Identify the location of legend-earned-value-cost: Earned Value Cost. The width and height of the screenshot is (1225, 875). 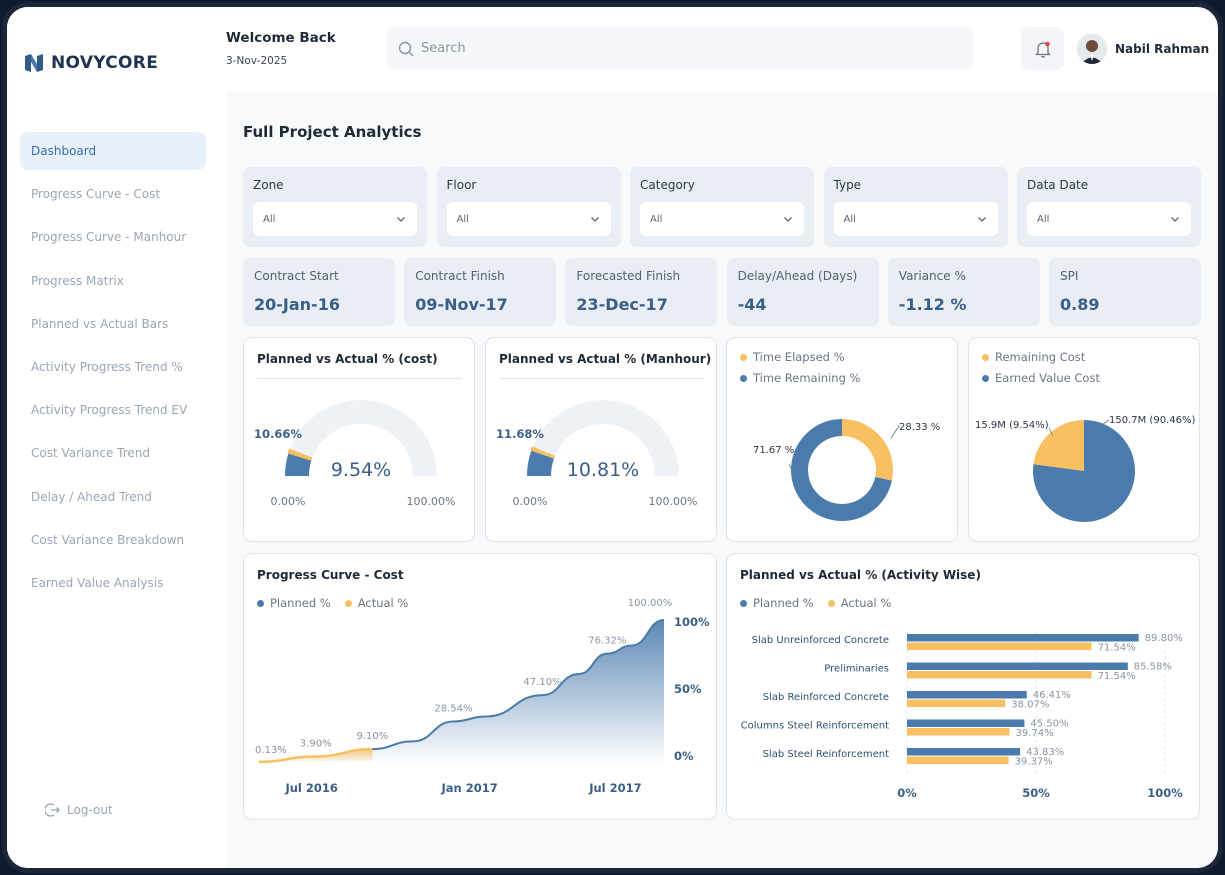
(1041, 378).